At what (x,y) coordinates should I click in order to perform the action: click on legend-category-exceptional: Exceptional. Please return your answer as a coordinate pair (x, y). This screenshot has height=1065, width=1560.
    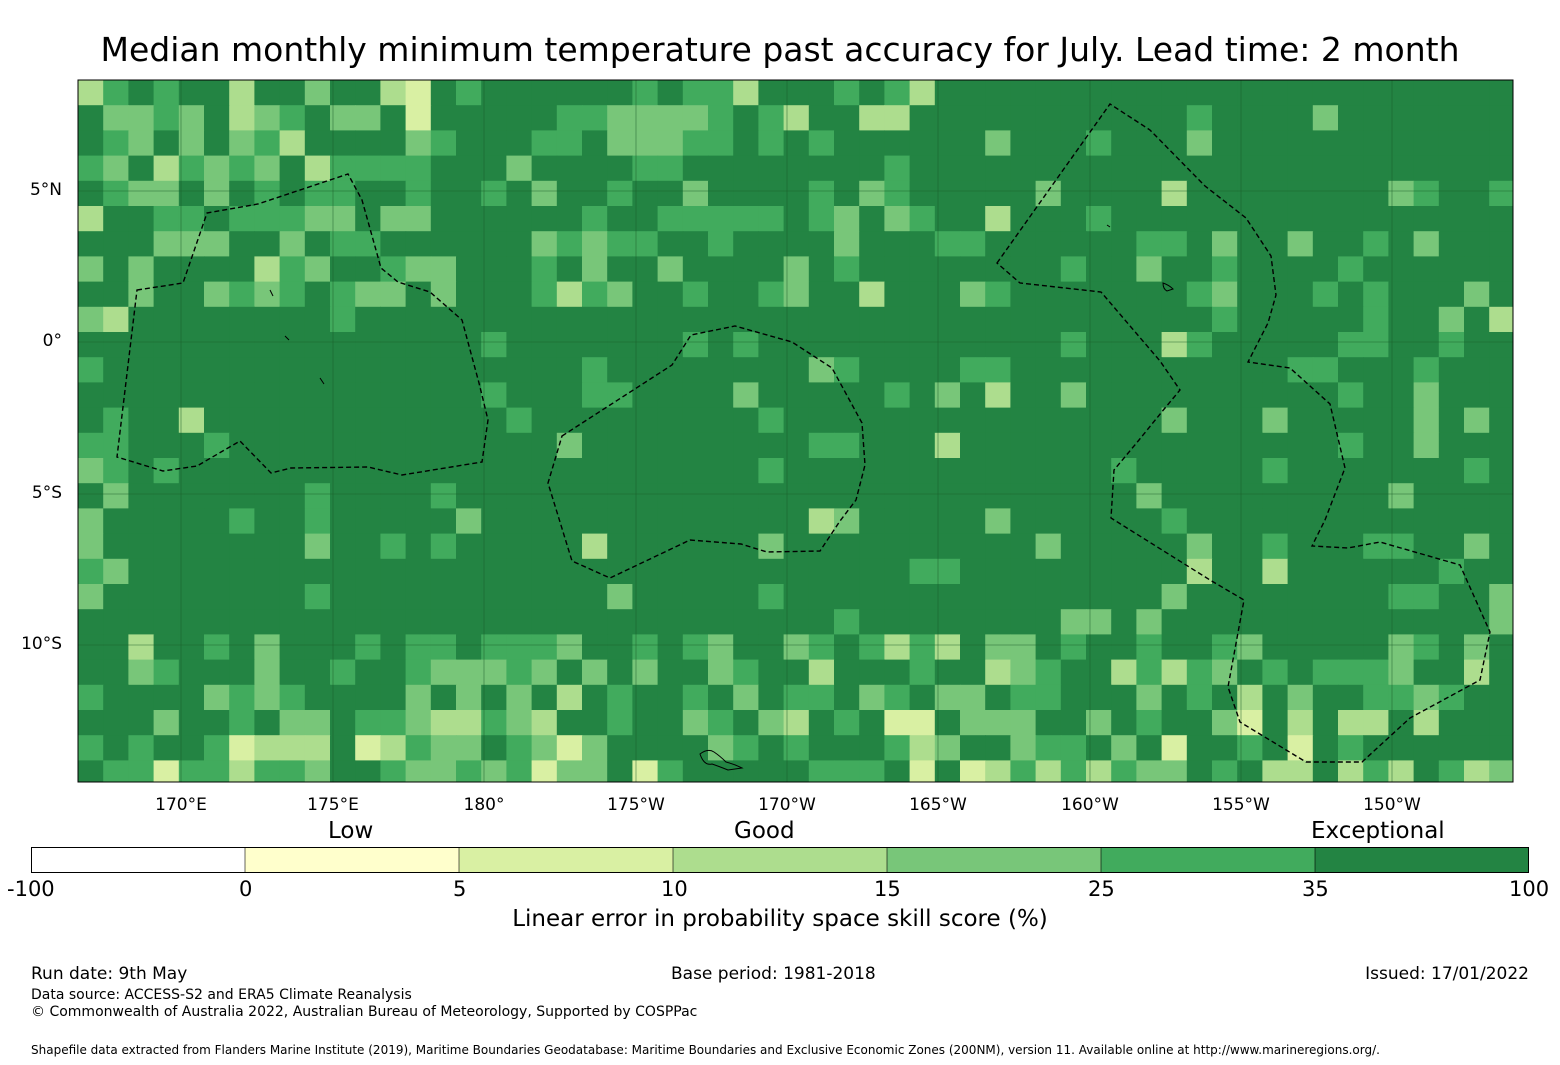
    Looking at the image, I should click on (1378, 831).